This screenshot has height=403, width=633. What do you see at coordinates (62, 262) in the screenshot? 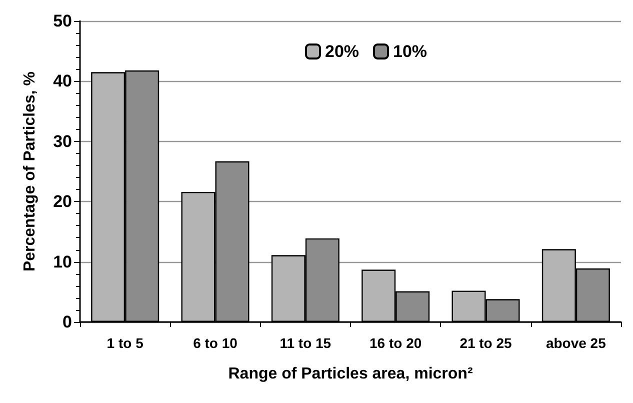
I see `y-tick-label: 10` at bounding box center [62, 262].